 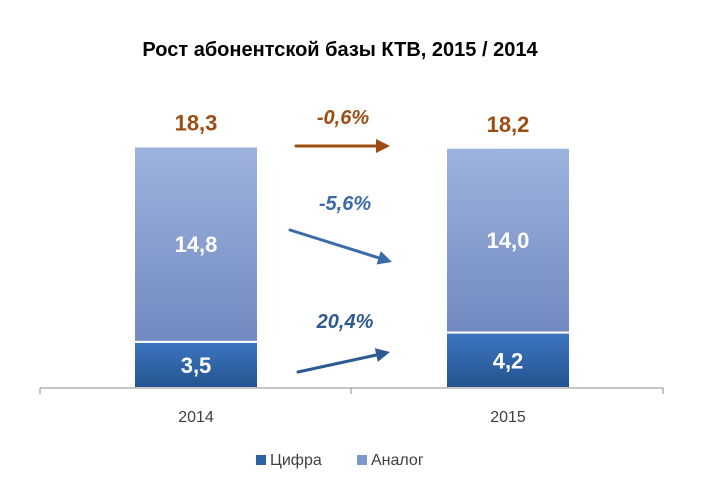 I want to click on legend-swatch-analog, so click(x=362, y=460).